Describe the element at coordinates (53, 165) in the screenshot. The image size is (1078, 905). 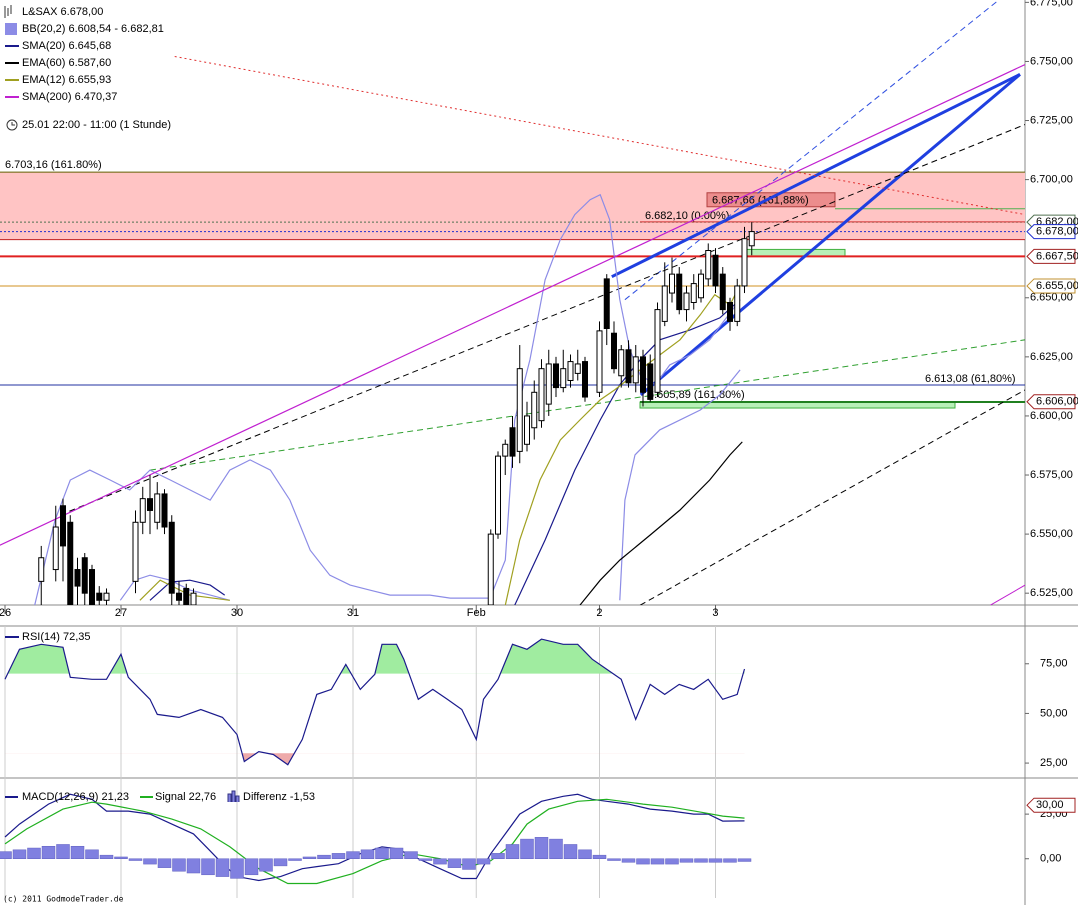
I see `level-label: 6.703,16 (161.80%)` at that location.